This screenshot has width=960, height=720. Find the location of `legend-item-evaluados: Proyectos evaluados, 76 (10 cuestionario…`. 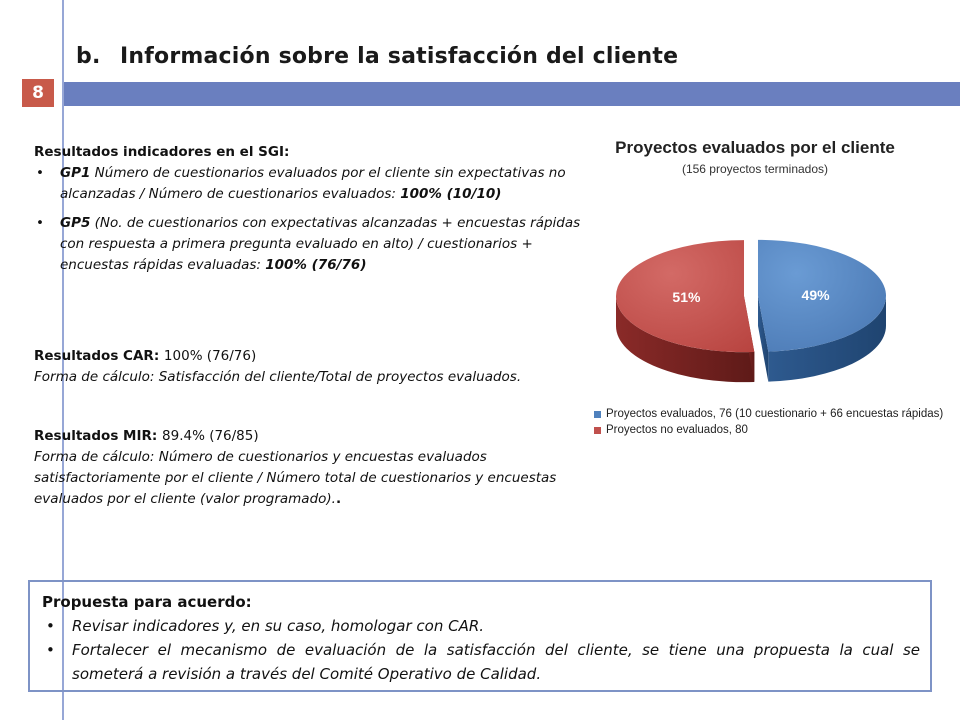

legend-item-evaluados: Proyectos evaluados, 76 (10 cuestionario… is located at coordinates (768, 414).